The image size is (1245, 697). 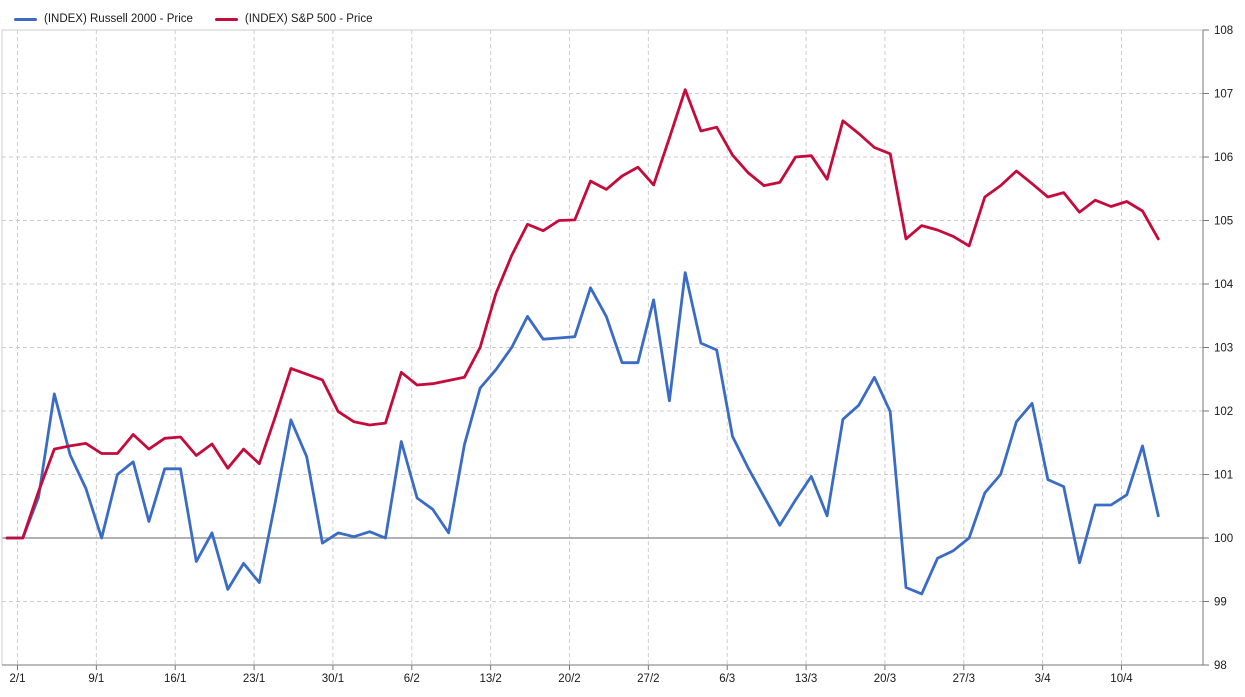 What do you see at coordinates (1043, 679) in the screenshot?
I see `x-axis-label-3/4: 3/4` at bounding box center [1043, 679].